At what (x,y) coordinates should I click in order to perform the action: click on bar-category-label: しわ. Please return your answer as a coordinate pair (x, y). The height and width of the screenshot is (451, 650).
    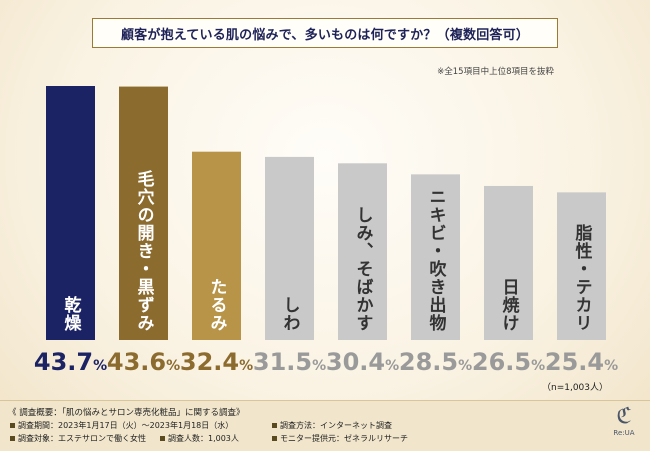
    Looking at the image, I should click on (290, 314).